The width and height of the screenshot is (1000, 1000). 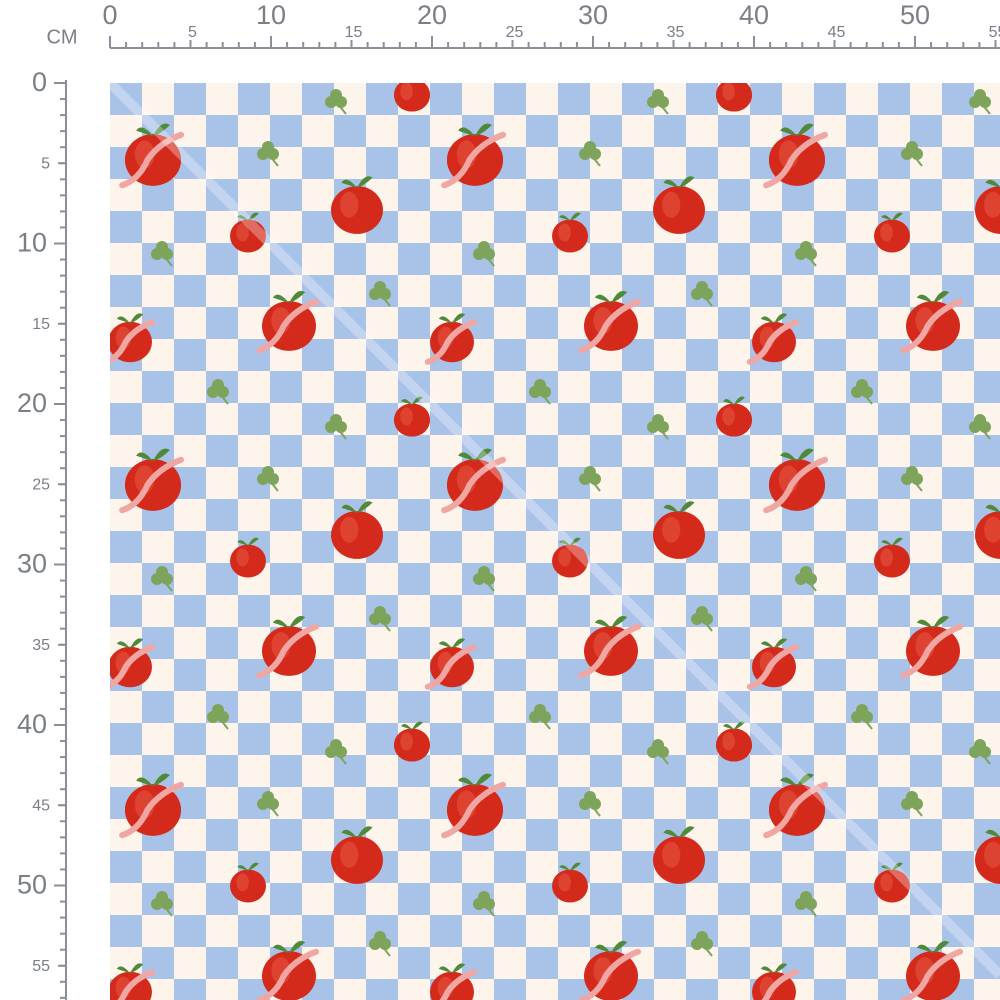 What do you see at coordinates (61, 37) in the screenshot?
I see `unit-label: CM` at bounding box center [61, 37].